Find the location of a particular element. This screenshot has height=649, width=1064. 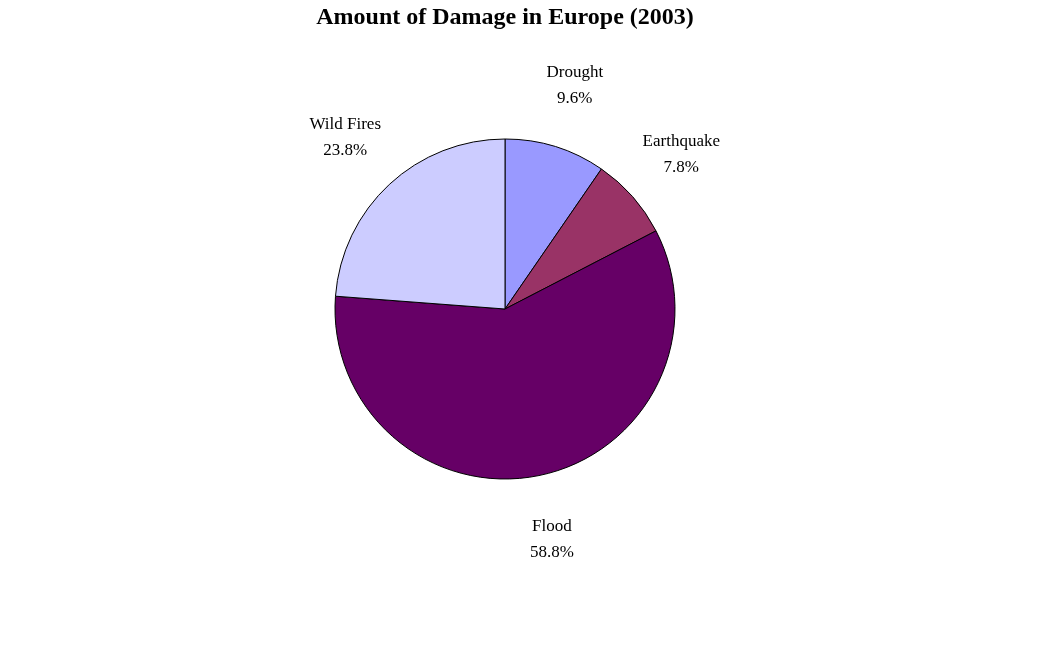

slice-label: Flood is located at coordinates (552, 526).